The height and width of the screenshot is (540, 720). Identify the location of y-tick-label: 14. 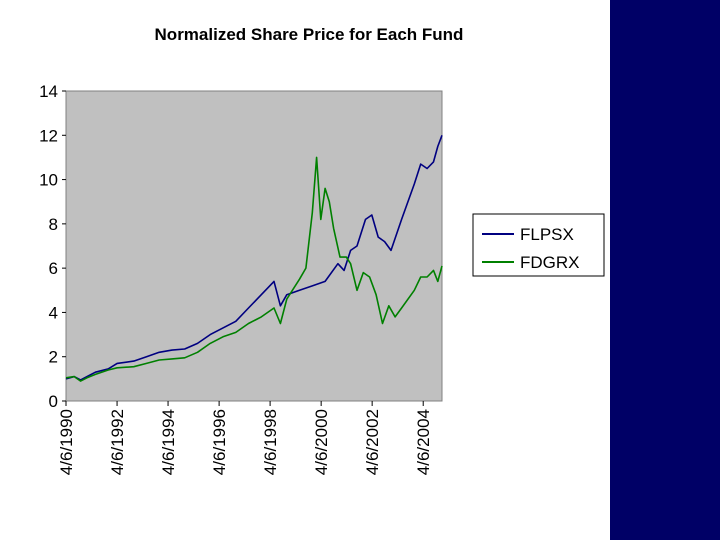
(48, 91).